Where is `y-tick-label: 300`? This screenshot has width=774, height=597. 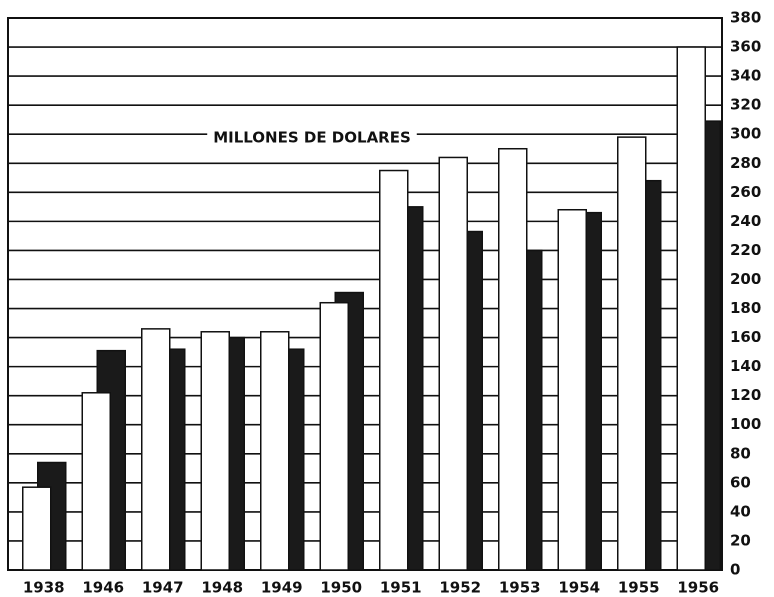
y-tick-label: 300 is located at coordinates (745, 134).